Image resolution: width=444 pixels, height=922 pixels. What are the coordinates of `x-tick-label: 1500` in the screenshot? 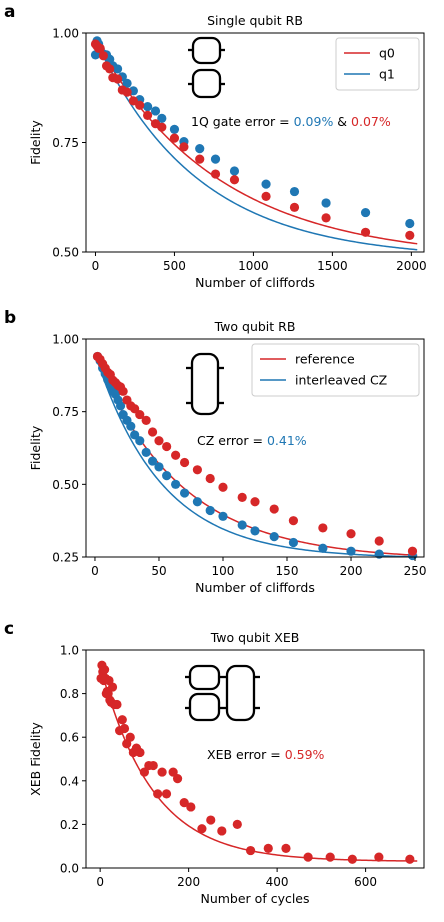 It's located at (332, 266).